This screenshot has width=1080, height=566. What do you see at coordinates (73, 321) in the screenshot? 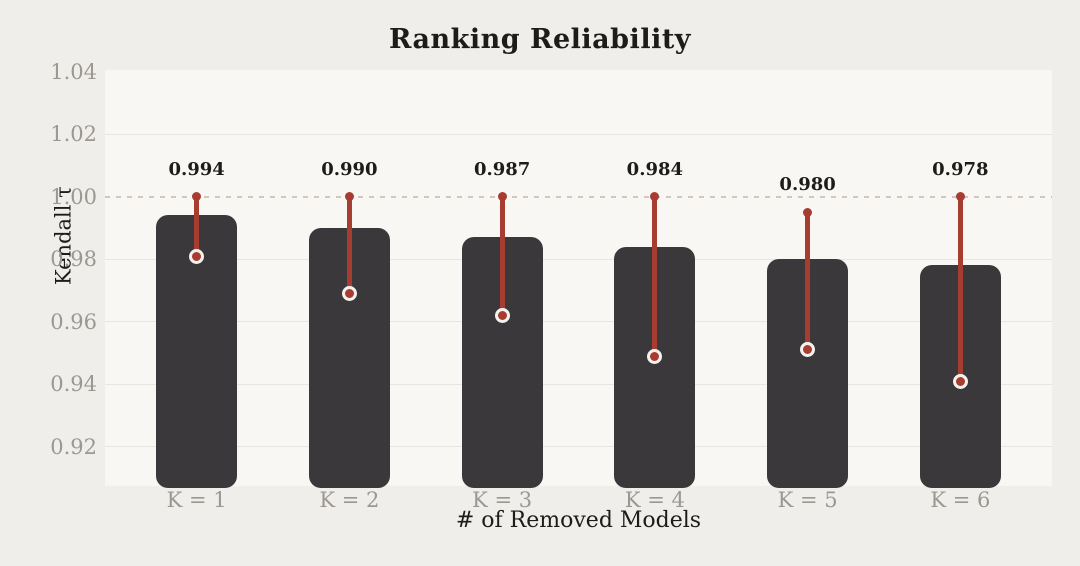
I see `y-tick-label: 0.96` at bounding box center [73, 321].